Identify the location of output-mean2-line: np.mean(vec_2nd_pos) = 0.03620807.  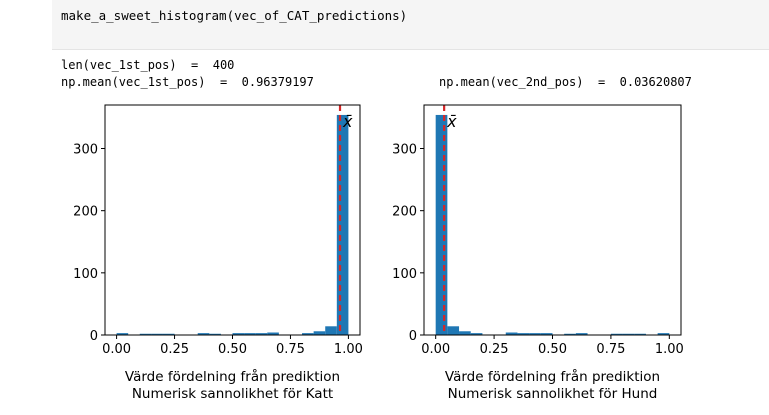
(565, 82).